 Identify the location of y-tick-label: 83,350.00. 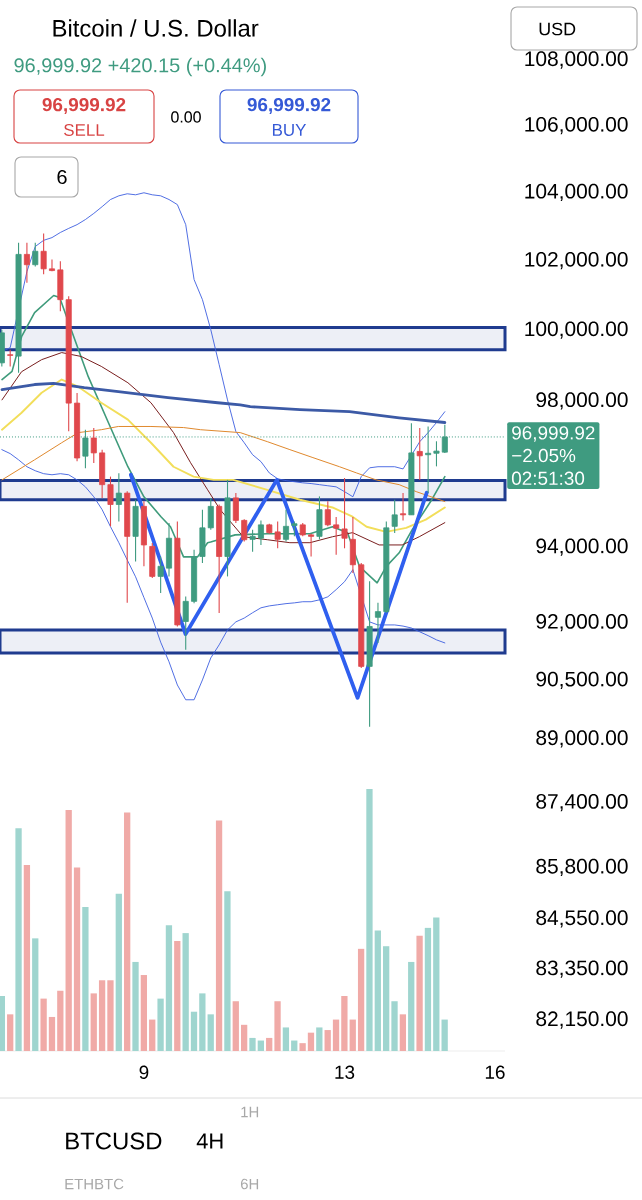
(582, 969).